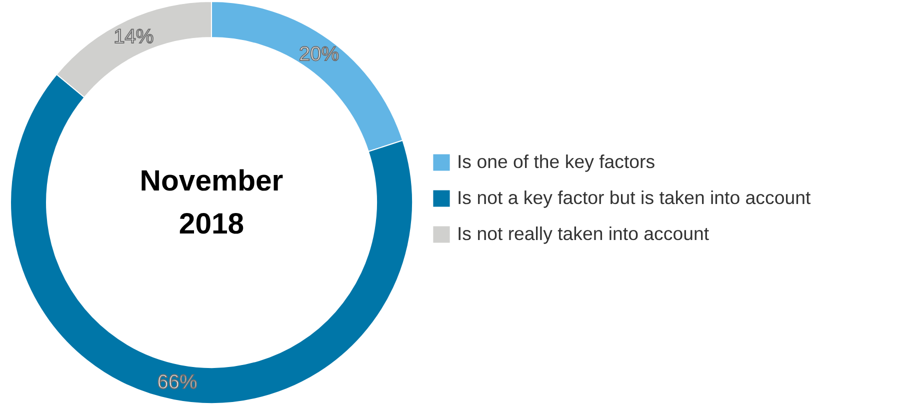 The image size is (907, 405). I want to click on text: November 2018, so click(212, 202).